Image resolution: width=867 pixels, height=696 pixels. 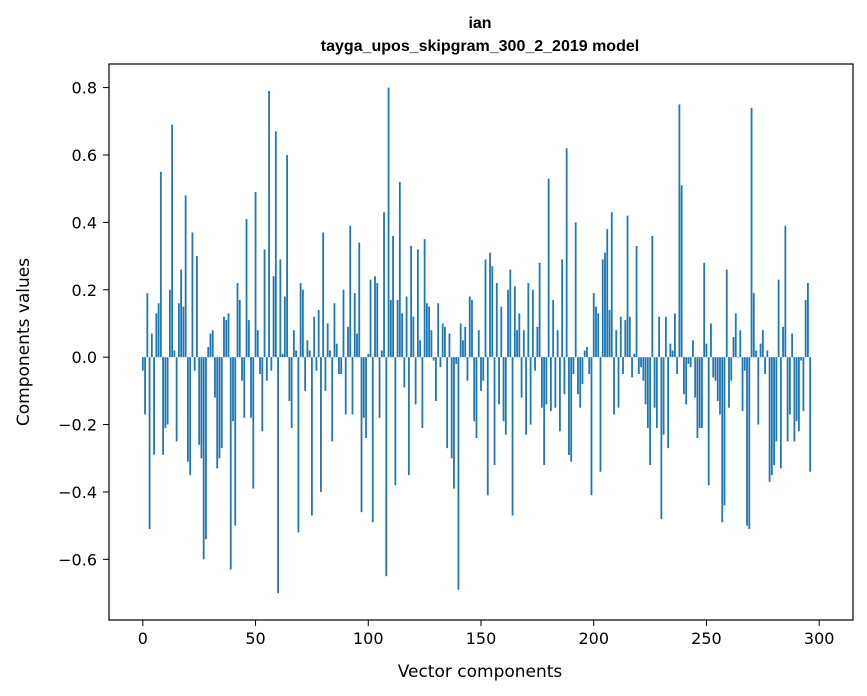 What do you see at coordinates (84, 155) in the screenshot?
I see `y-tick-label: 0.6` at bounding box center [84, 155].